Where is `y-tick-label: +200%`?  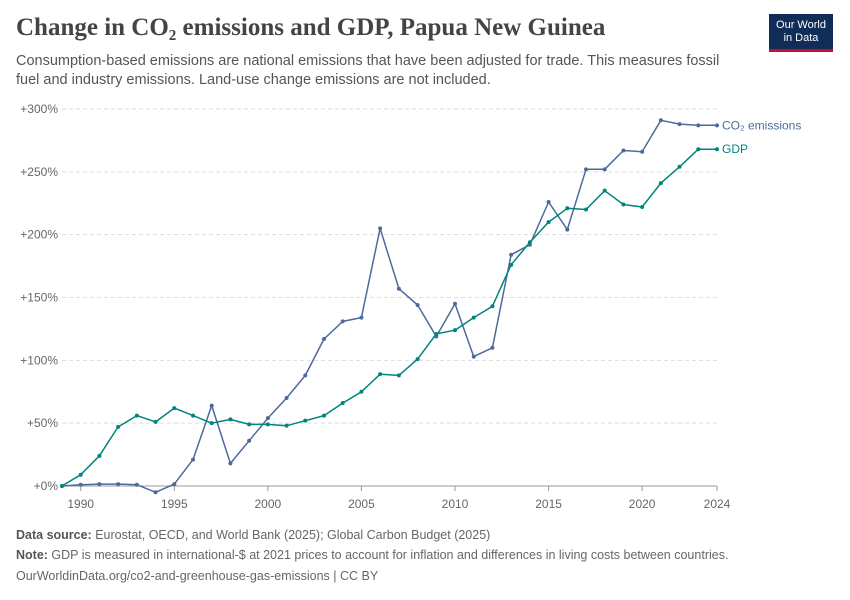
y-tick-label: +200% is located at coordinates (39, 235).